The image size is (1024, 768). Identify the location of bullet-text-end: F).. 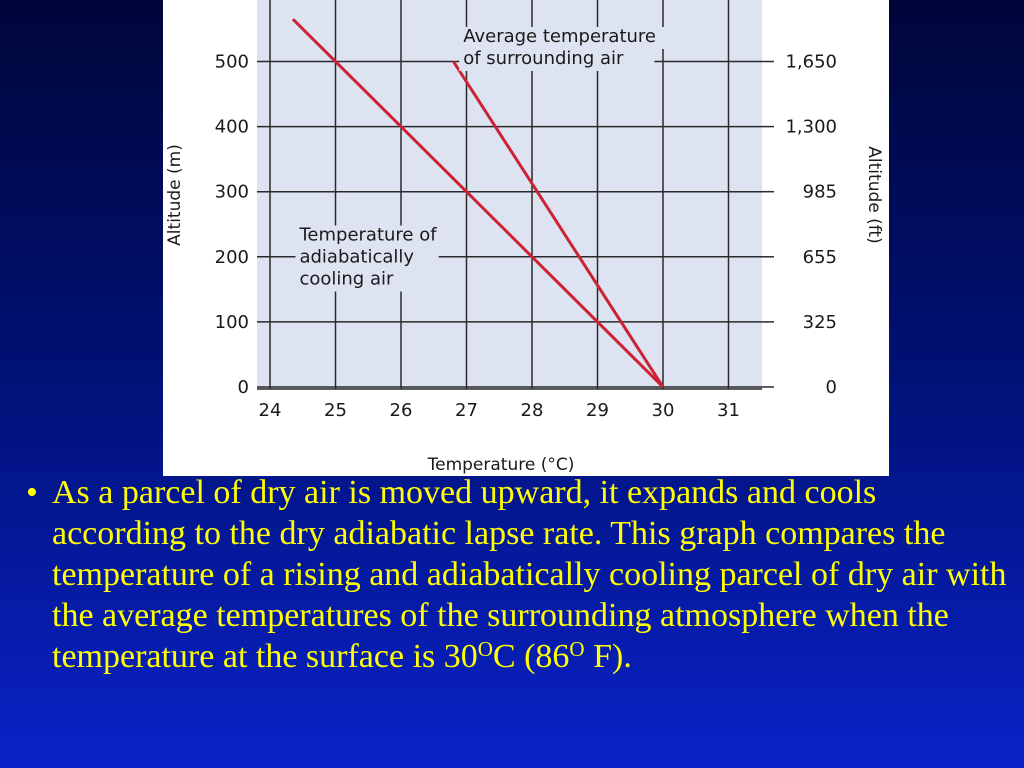
(608, 656).